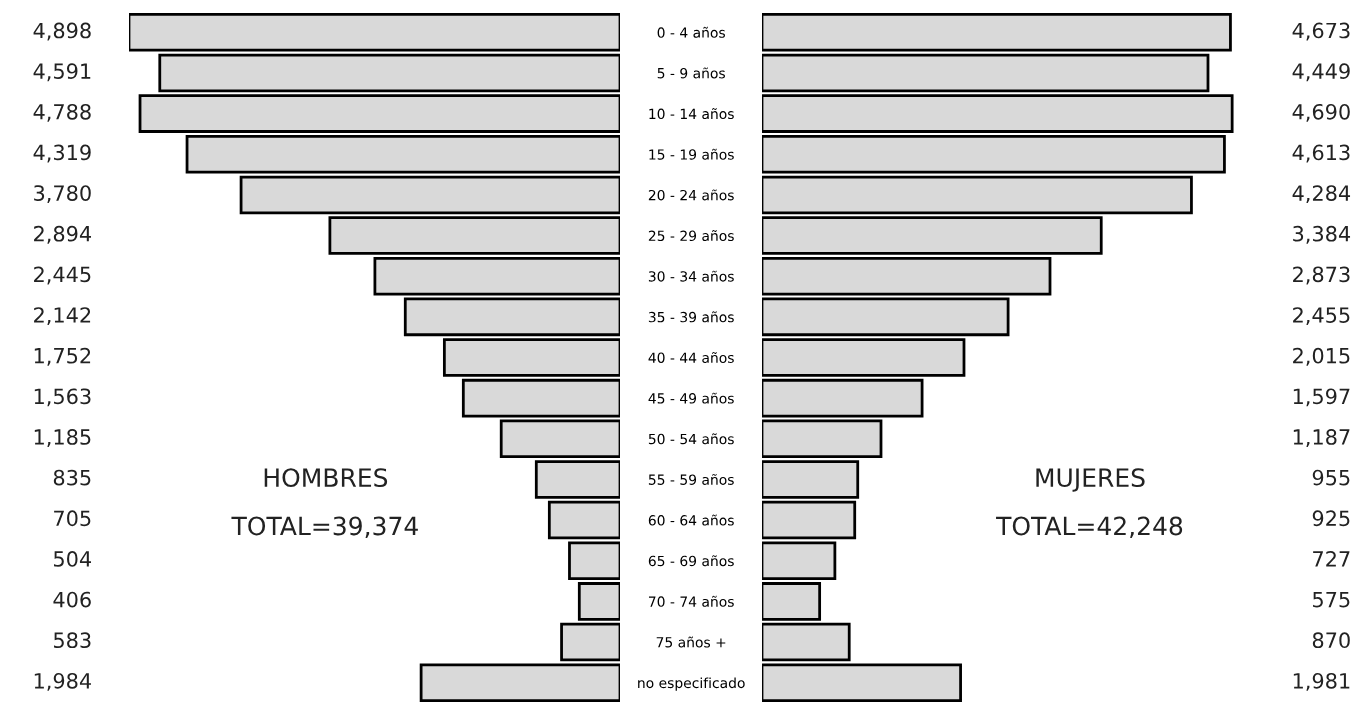 The image size is (1369, 707). Describe the element at coordinates (691, 154) in the screenshot. I see `y-tick-label: 15 - 19 años` at that location.